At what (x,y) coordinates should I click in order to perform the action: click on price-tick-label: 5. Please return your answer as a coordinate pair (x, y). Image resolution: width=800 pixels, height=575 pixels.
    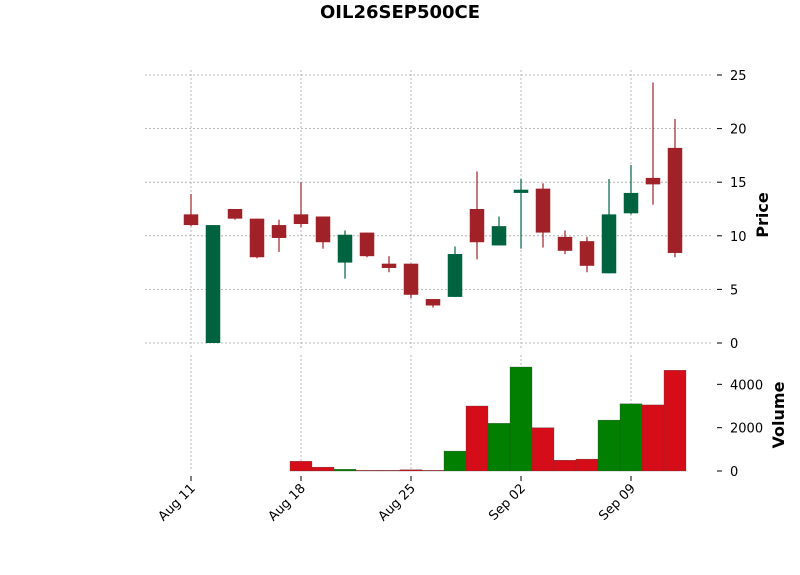
    Looking at the image, I should click on (734, 290).